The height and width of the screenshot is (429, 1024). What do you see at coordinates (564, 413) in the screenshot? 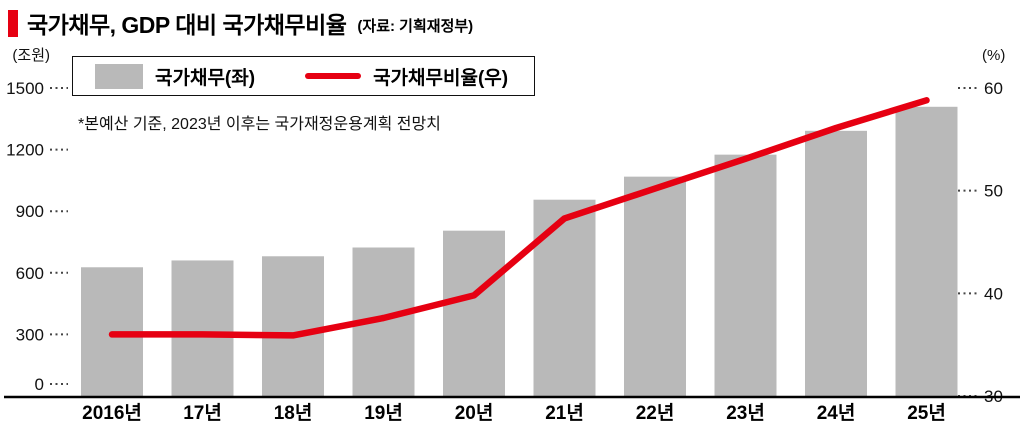
I see `x-axis-category-label: 21년` at bounding box center [564, 413].